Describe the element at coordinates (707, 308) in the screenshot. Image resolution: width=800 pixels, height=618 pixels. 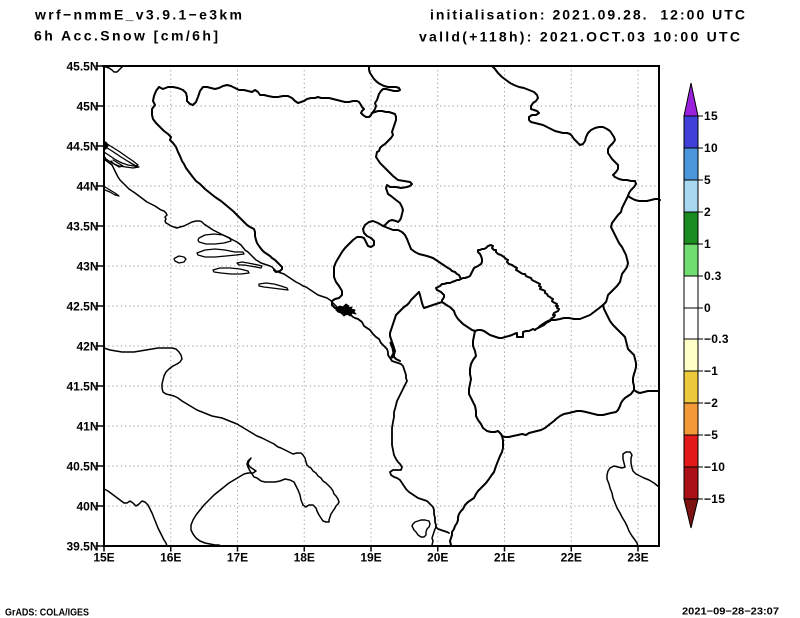
I see `svg-text: 0` at that location.